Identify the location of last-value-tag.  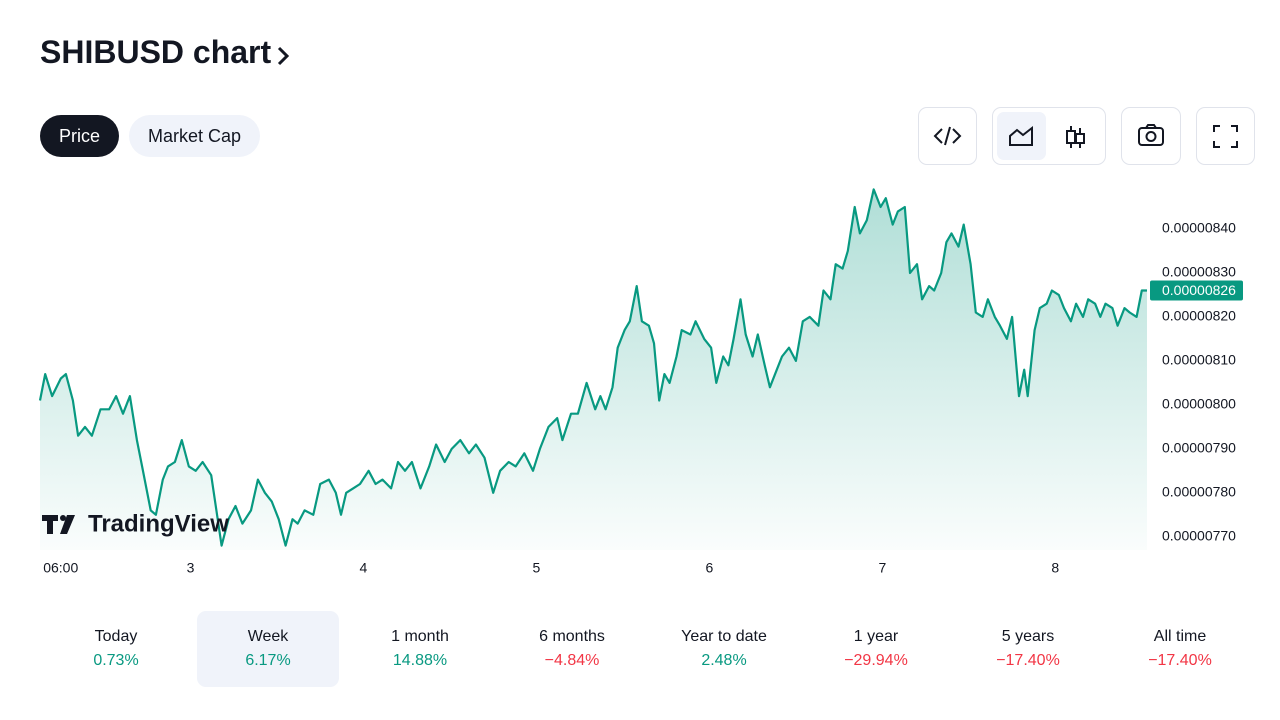
(1196, 290).